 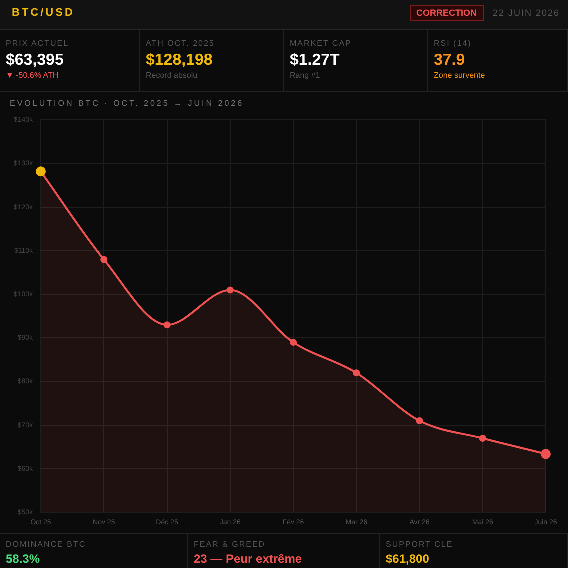 I want to click on text: DOMINANCE BTC, so click(x=46, y=544).